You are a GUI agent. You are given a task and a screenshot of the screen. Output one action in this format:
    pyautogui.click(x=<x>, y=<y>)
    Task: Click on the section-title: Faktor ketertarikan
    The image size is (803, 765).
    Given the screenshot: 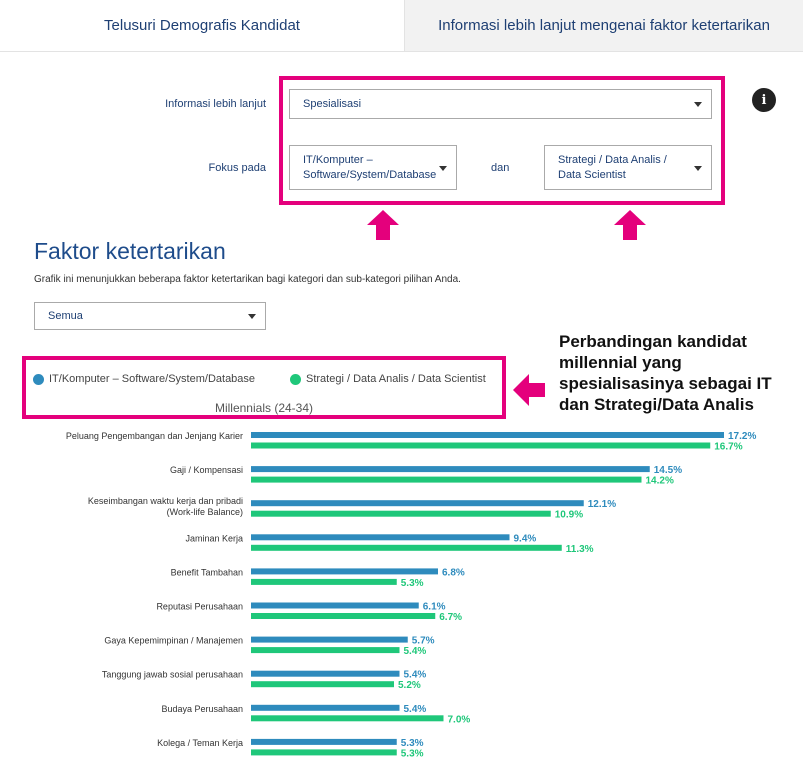 What is the action you would take?
    pyautogui.click(x=130, y=251)
    